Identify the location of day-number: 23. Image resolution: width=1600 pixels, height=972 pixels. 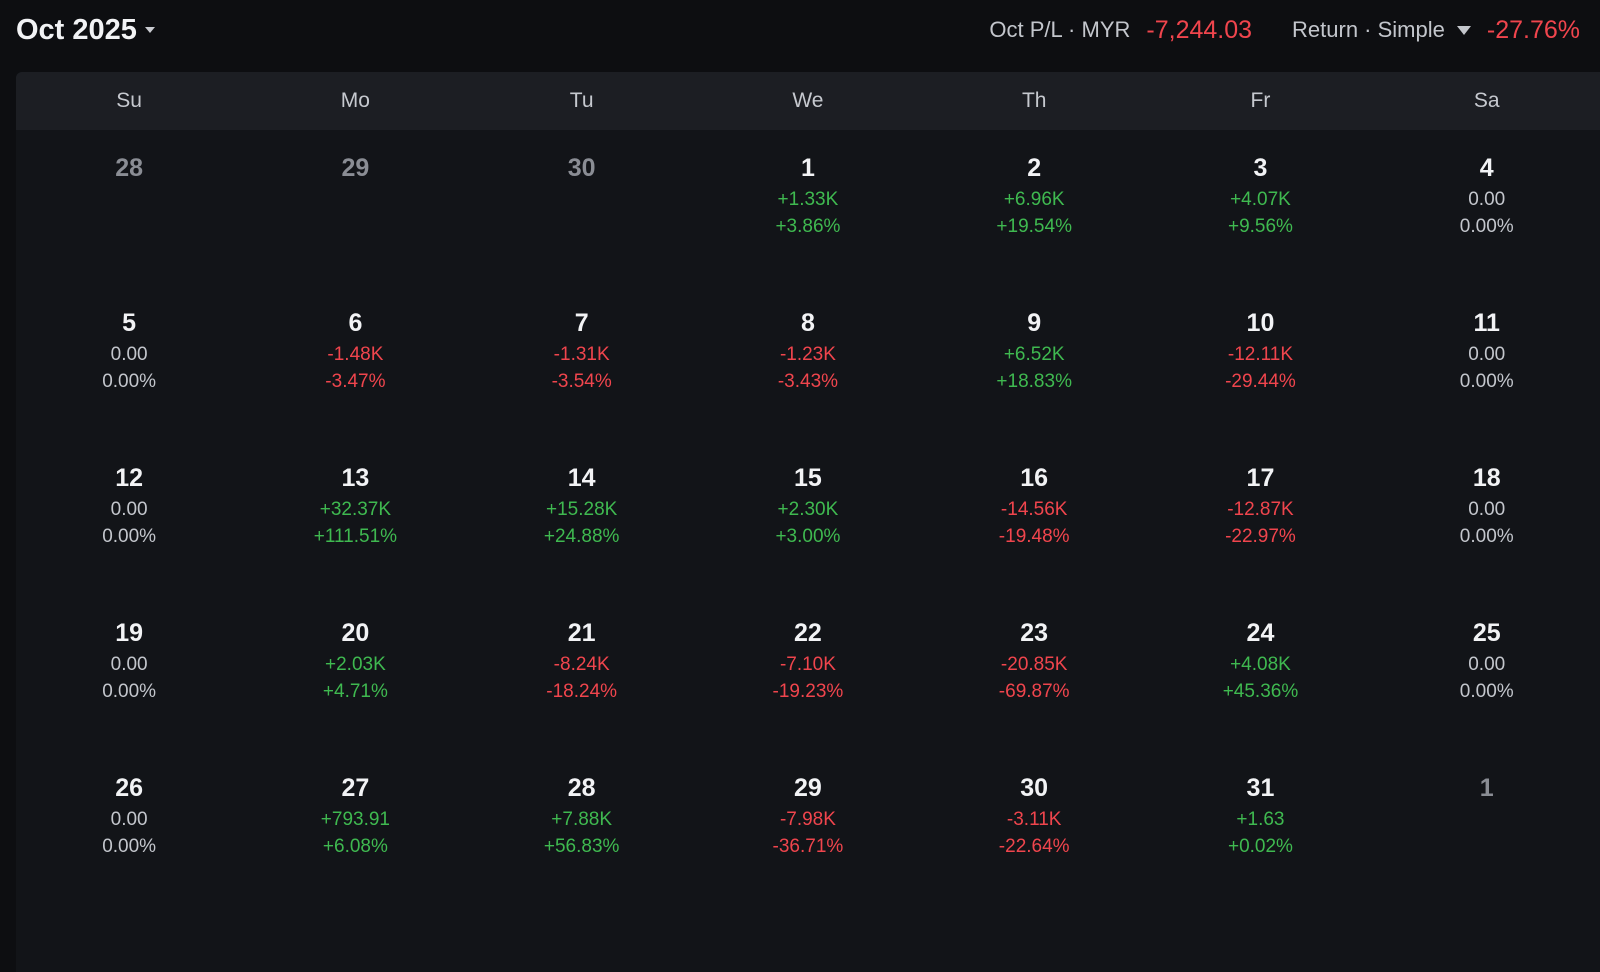
(1034, 633).